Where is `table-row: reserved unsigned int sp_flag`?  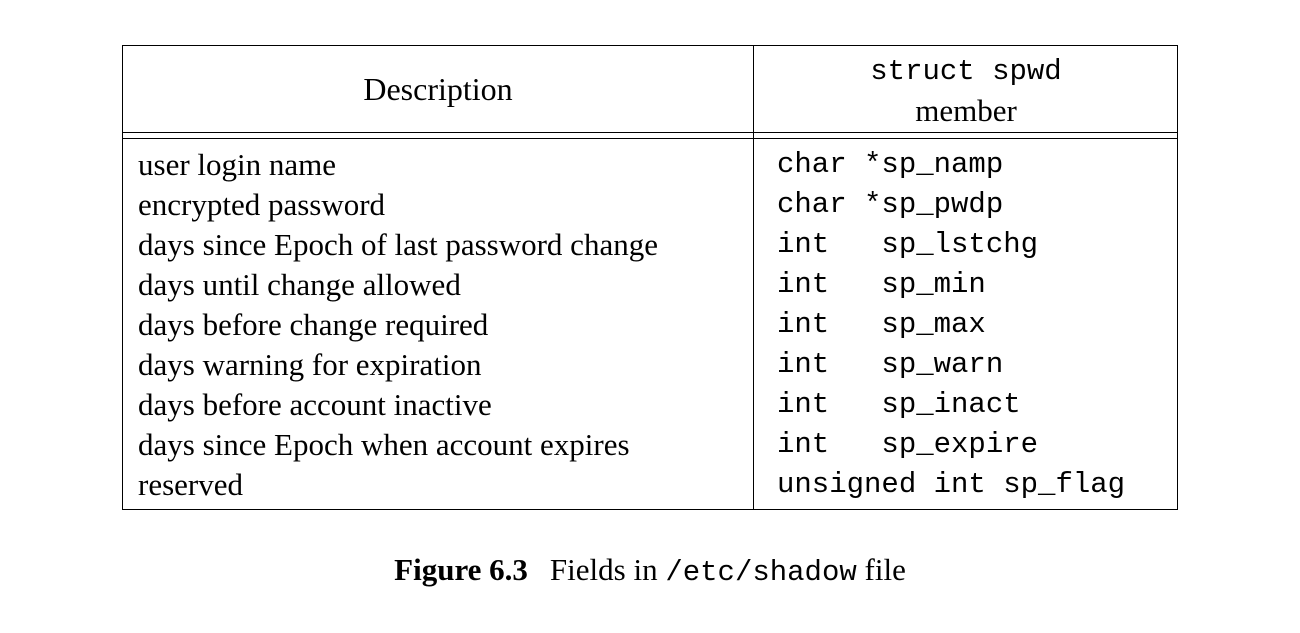
table-row: reserved unsigned int sp_flag is located at coordinates (650, 485).